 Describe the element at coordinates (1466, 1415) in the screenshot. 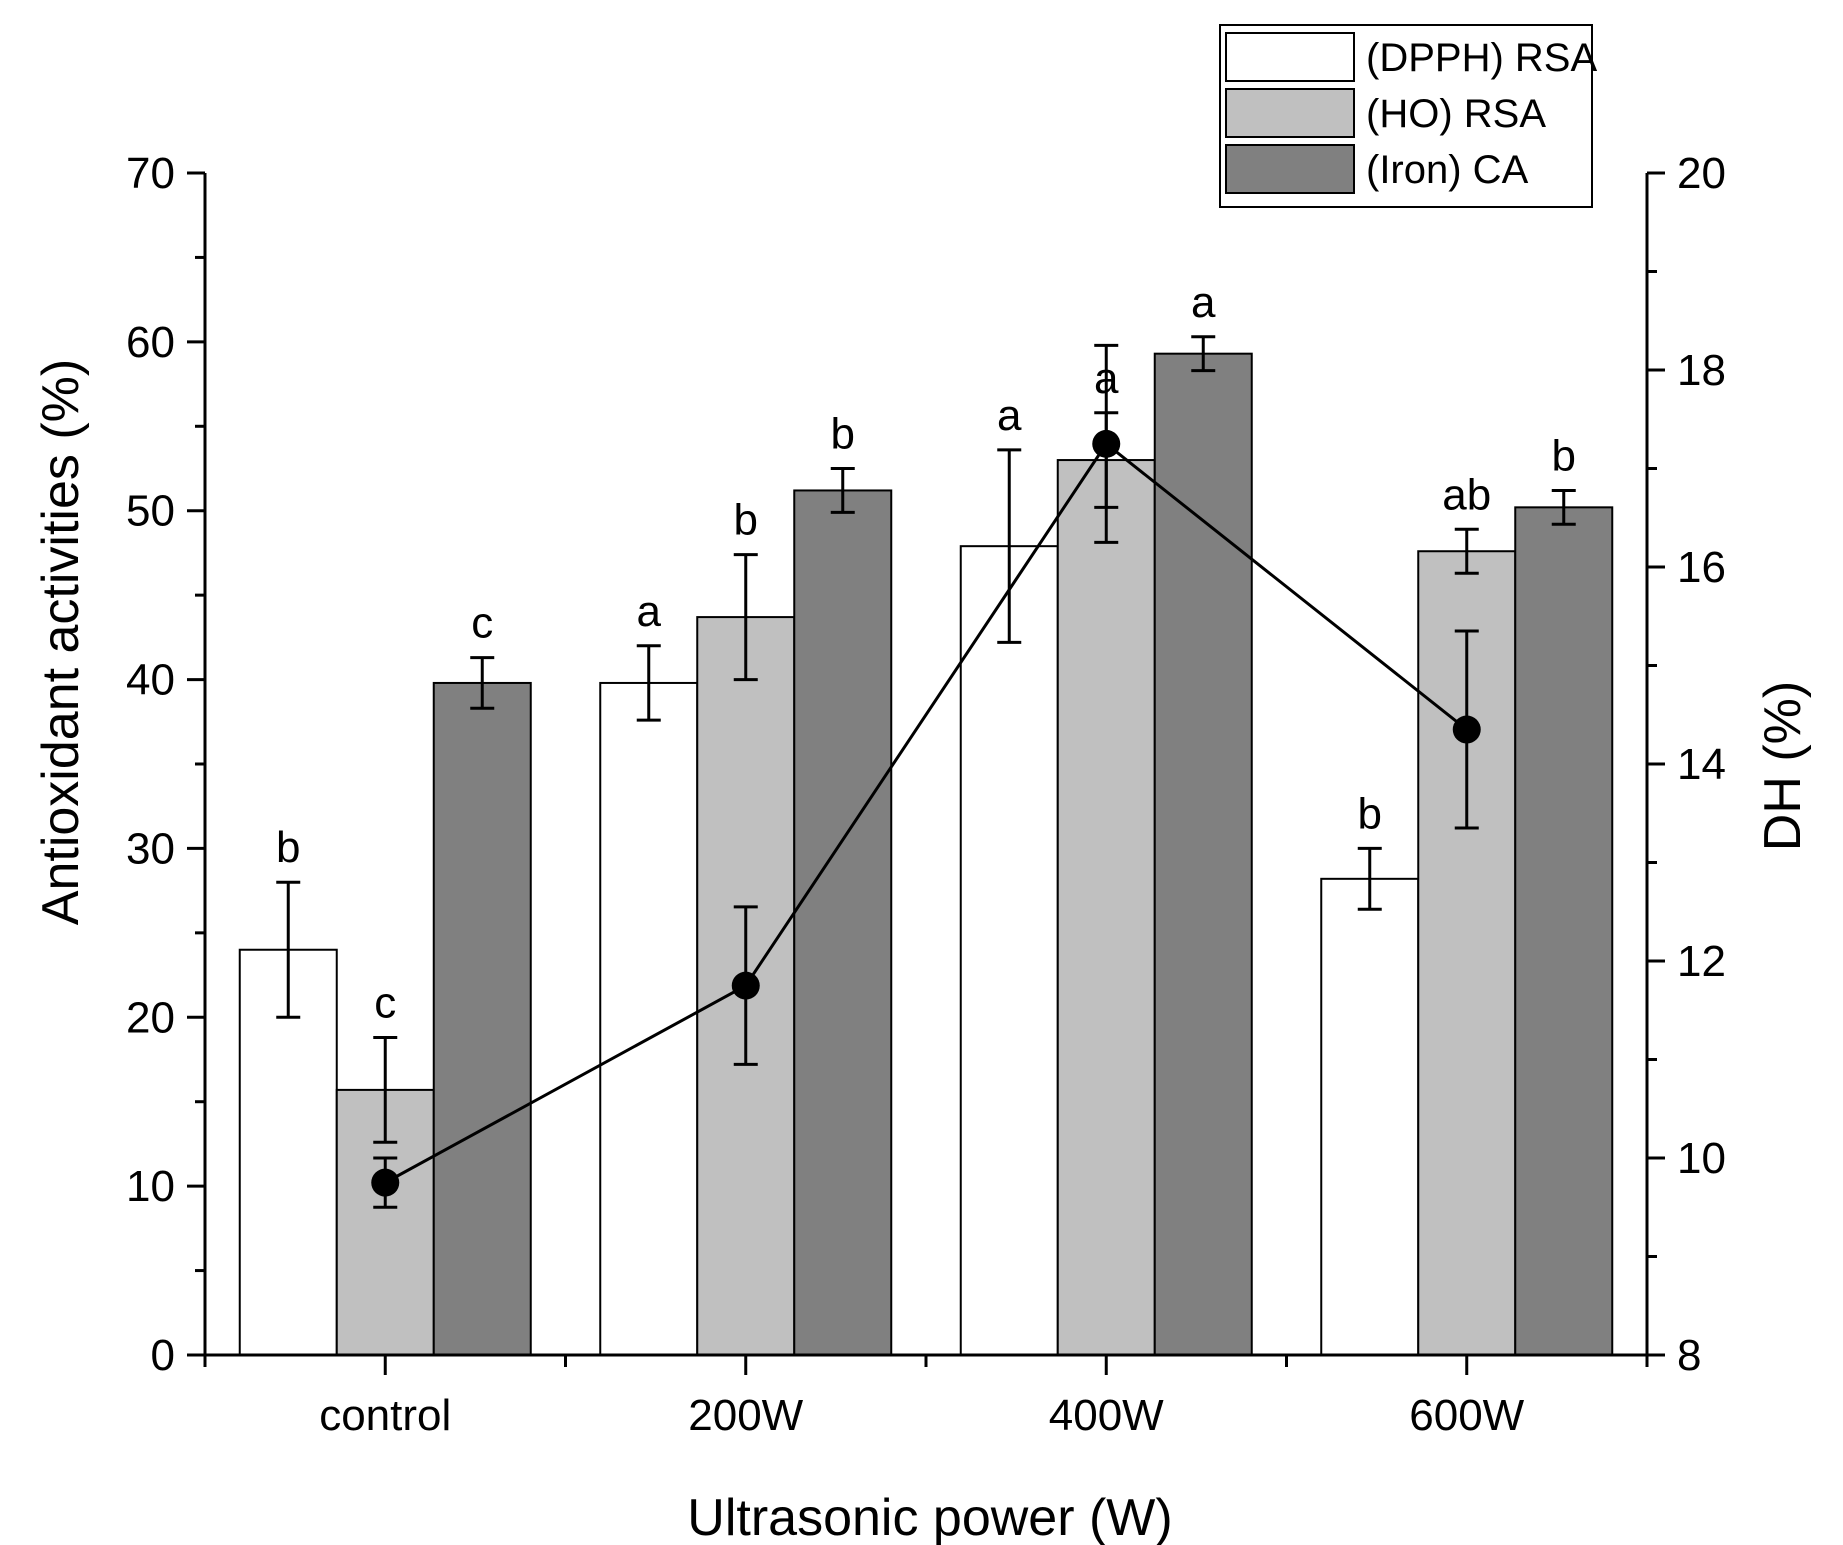

I see `x-tick-label: 600W` at that location.